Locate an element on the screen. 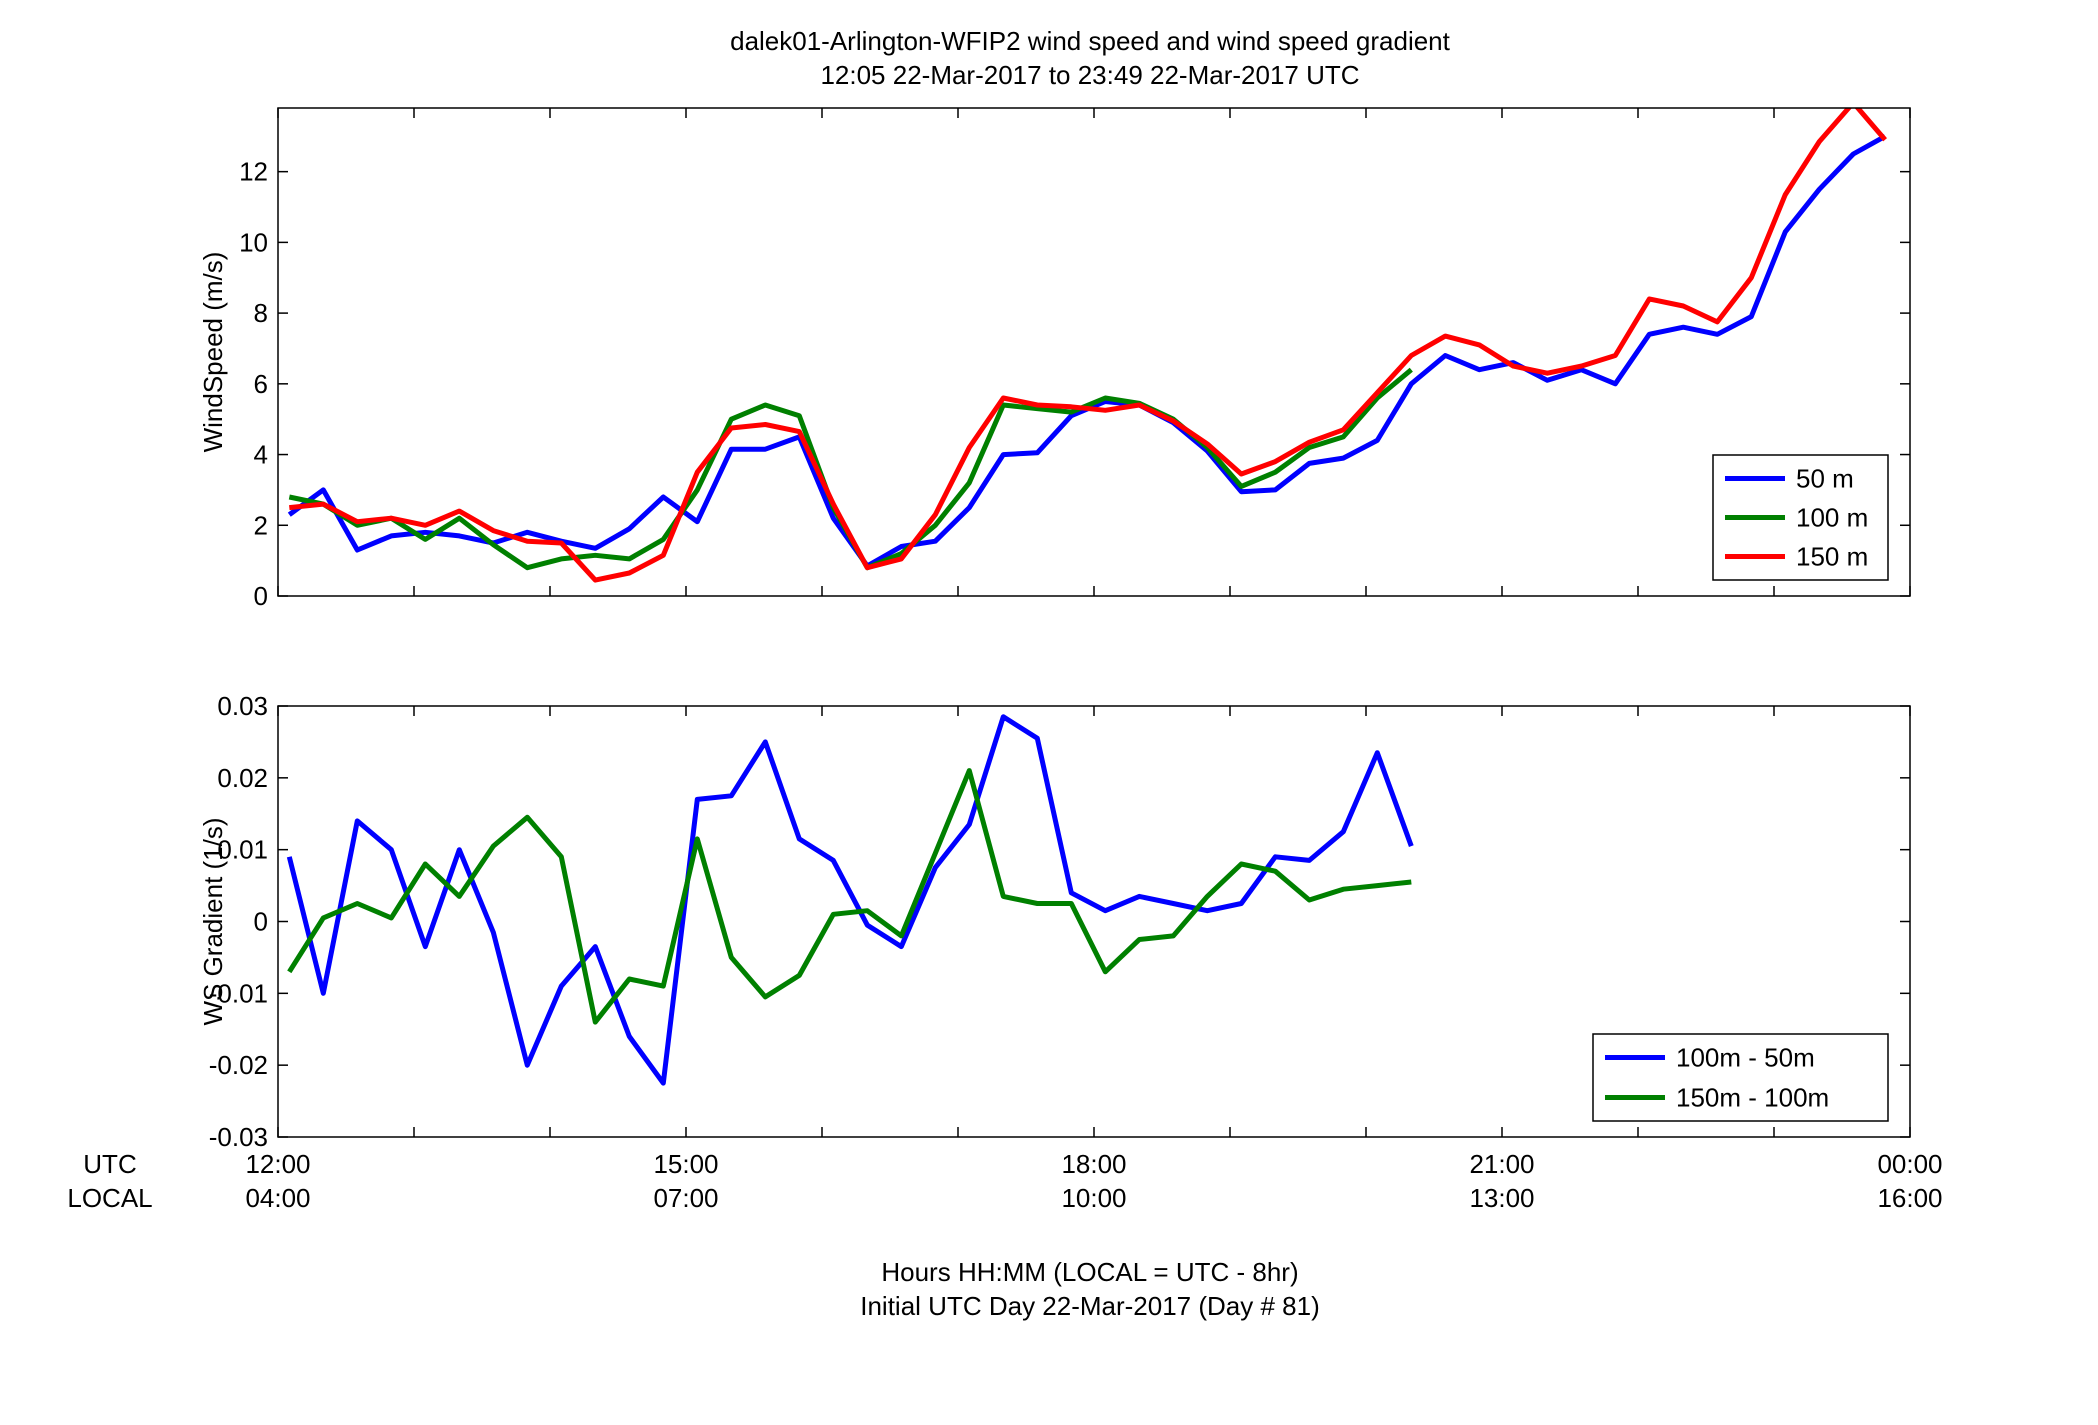 This screenshot has height=1425, width=2098. x-tick-label-local: 10:00 is located at coordinates (1093, 1198).